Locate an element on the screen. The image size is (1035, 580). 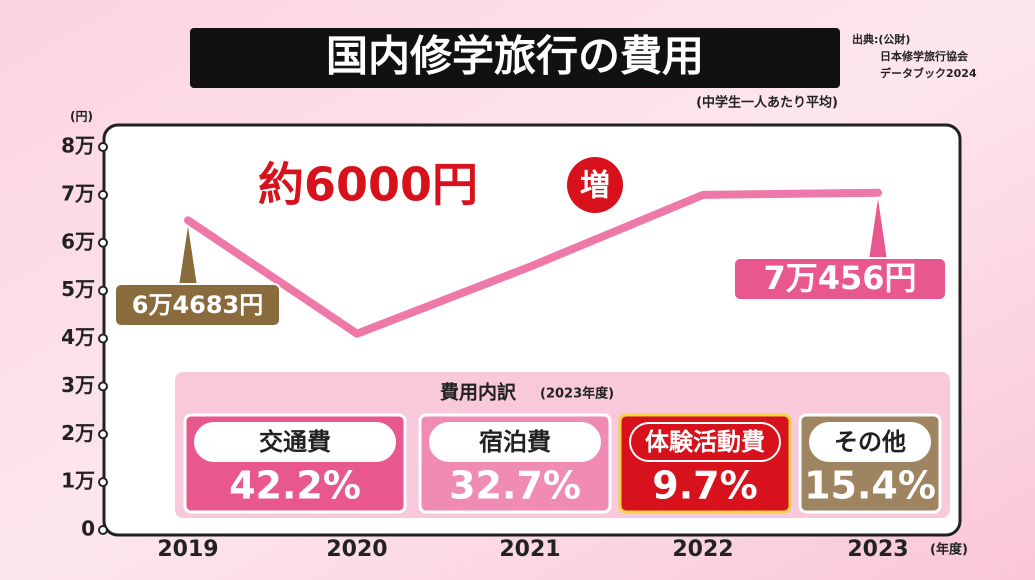
x-tick-label: 2023 is located at coordinates (877, 549).